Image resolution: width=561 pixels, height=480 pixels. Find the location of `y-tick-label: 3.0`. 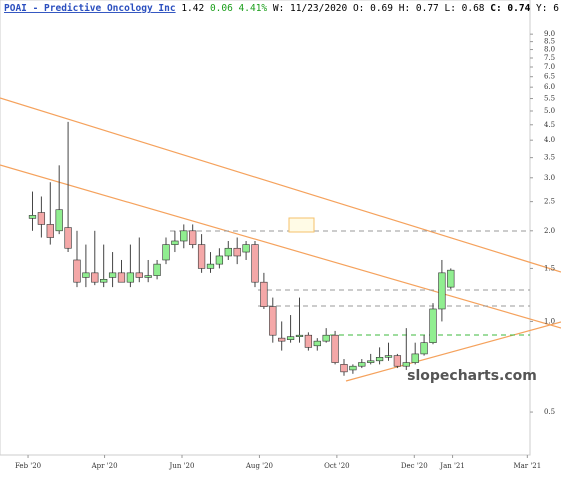

y-tick-label: 3.0 is located at coordinates (549, 178).